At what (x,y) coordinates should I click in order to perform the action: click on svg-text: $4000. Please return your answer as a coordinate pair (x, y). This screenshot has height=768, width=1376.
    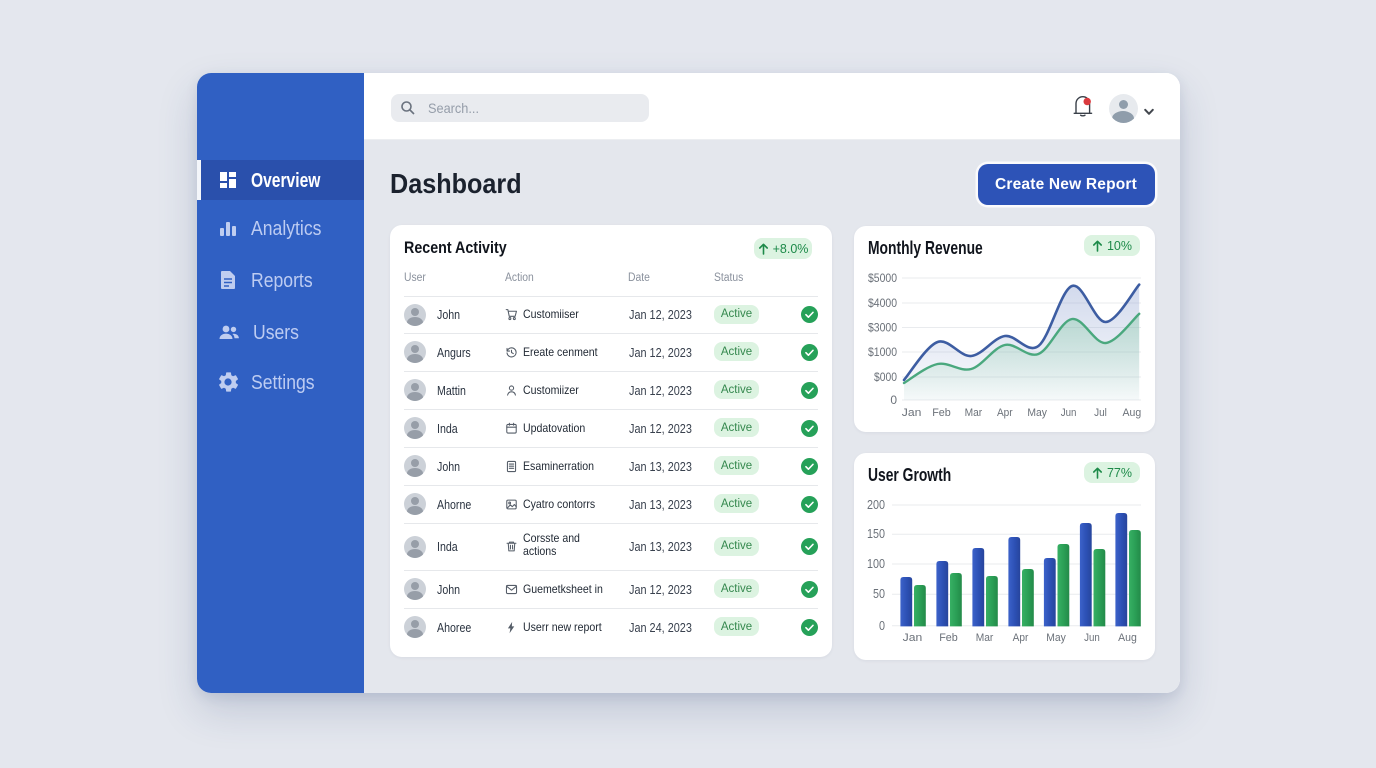
    Looking at the image, I should click on (882, 303).